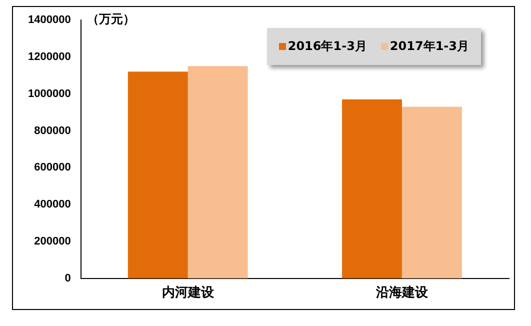  I want to click on y-tick-label: 400000, so click(52, 204).